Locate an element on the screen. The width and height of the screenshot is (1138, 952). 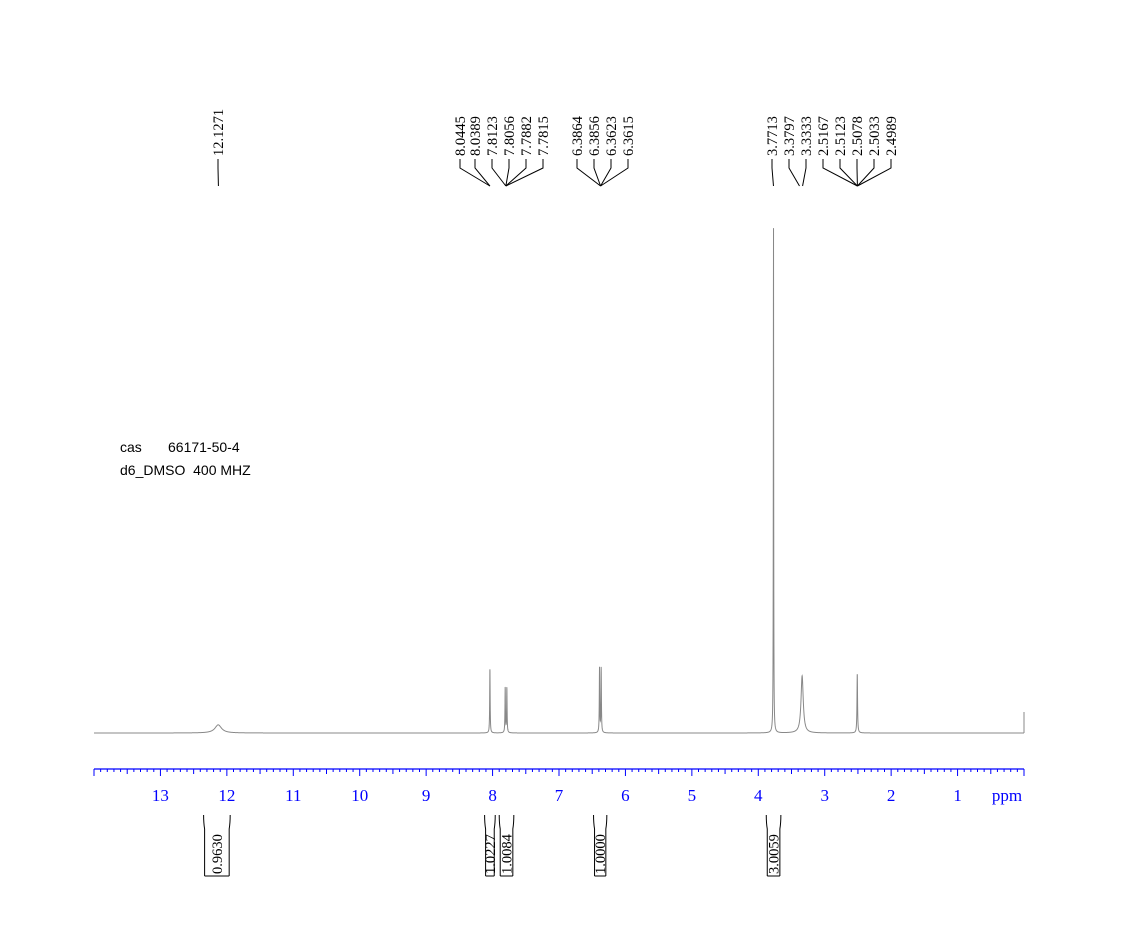
peak-label: 2.5123 is located at coordinates (845, 151).